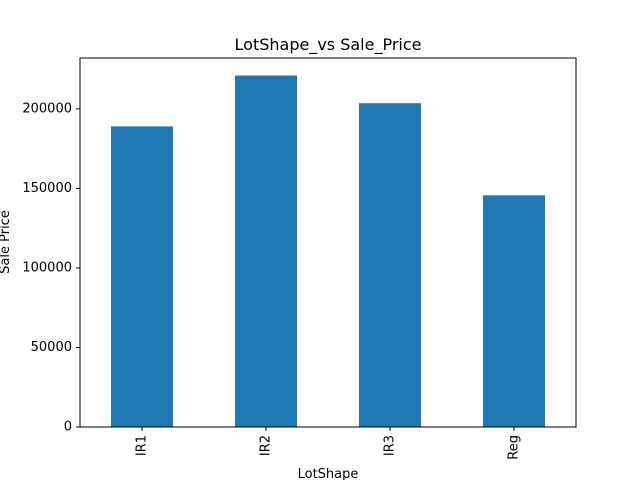 This screenshot has width=640, height=480. Describe the element at coordinates (47, 188) in the screenshot. I see `y-tick-label-150000: 150000` at that location.